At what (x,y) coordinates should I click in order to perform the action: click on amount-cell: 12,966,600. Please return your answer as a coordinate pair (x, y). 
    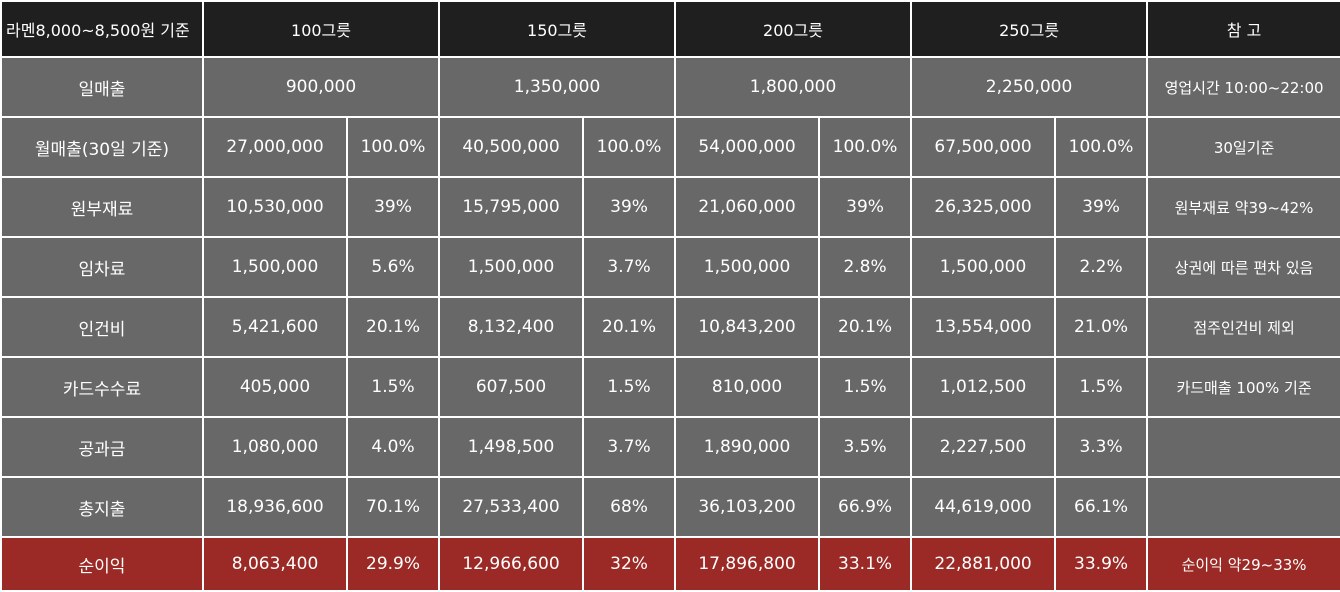
    Looking at the image, I should click on (511, 564).